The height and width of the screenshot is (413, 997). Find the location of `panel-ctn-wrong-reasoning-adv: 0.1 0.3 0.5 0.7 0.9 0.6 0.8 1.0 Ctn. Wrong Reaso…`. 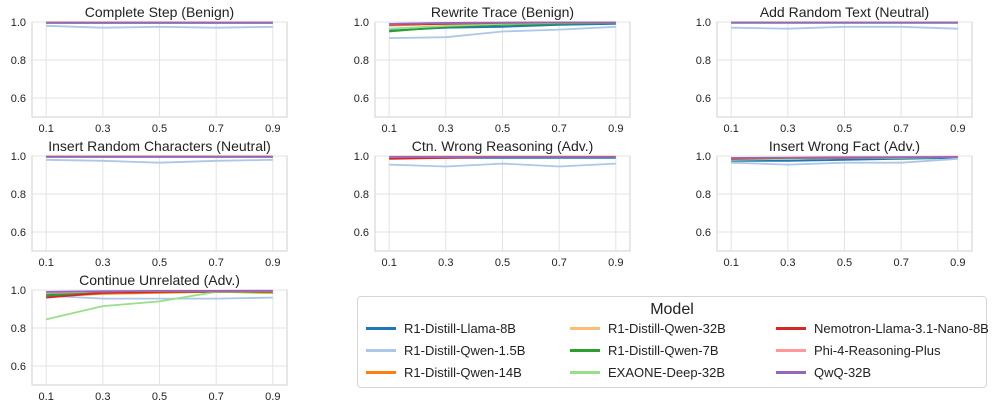

panel-ctn-wrong-reasoning-adv: 0.1 0.3 0.5 0.7 0.9 0.6 0.8 1.0 Ctn. Wrong Reaso… is located at coordinates (492, 203).